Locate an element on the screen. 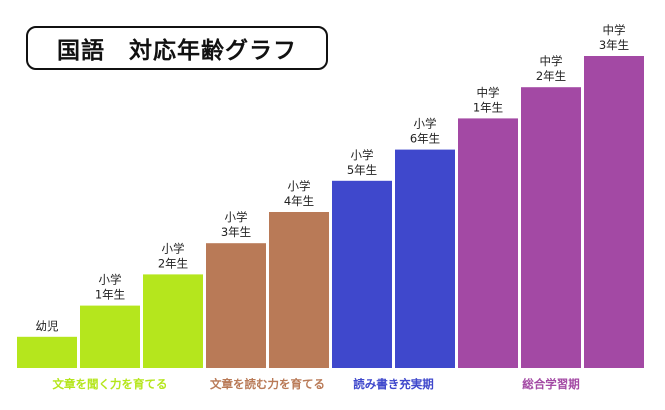 Image resolution: width=665 pixels, height=410 pixels. bar-label-9-line-2: 2年生 is located at coordinates (551, 76).